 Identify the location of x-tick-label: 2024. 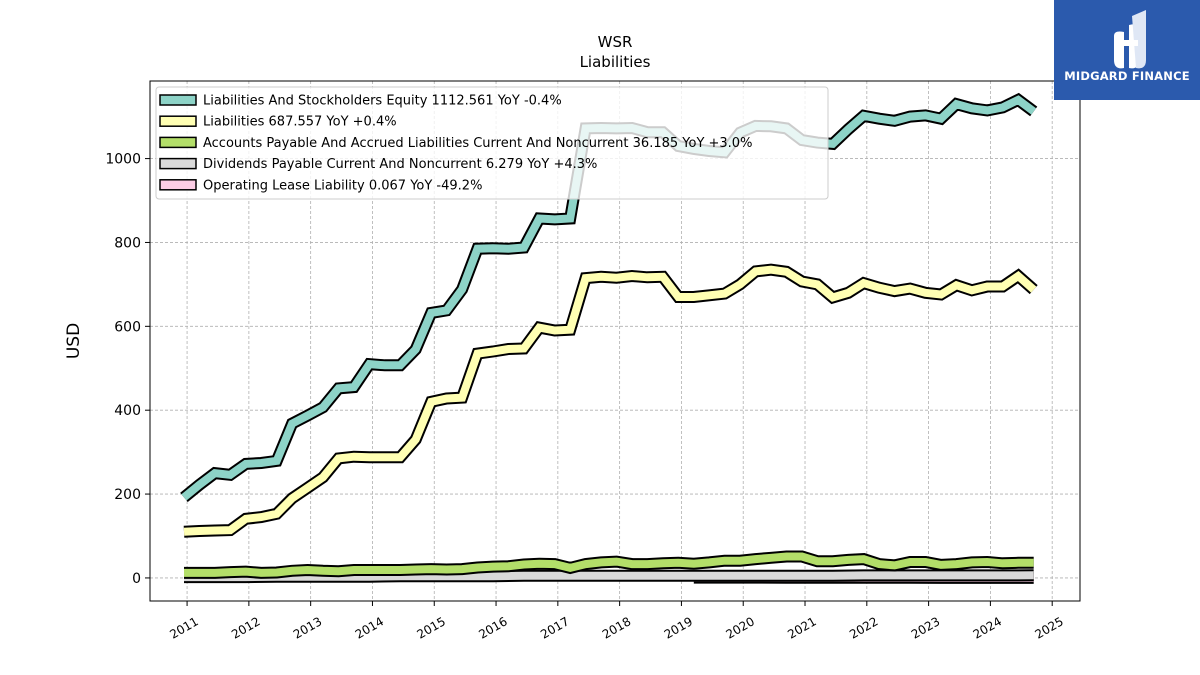
(987, 627).